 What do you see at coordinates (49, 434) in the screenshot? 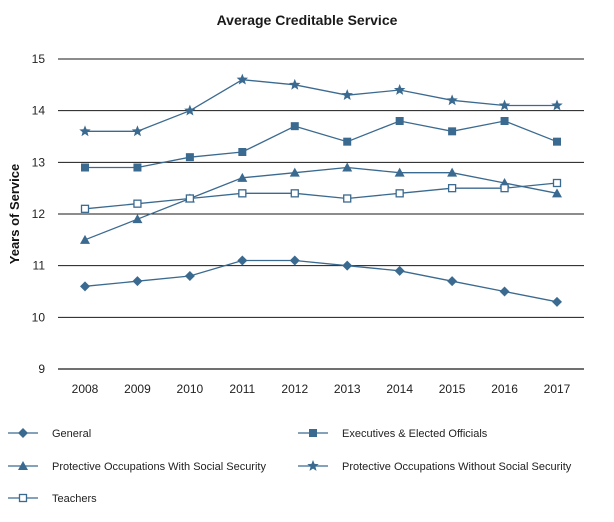
I see `legend-item: General` at bounding box center [49, 434].